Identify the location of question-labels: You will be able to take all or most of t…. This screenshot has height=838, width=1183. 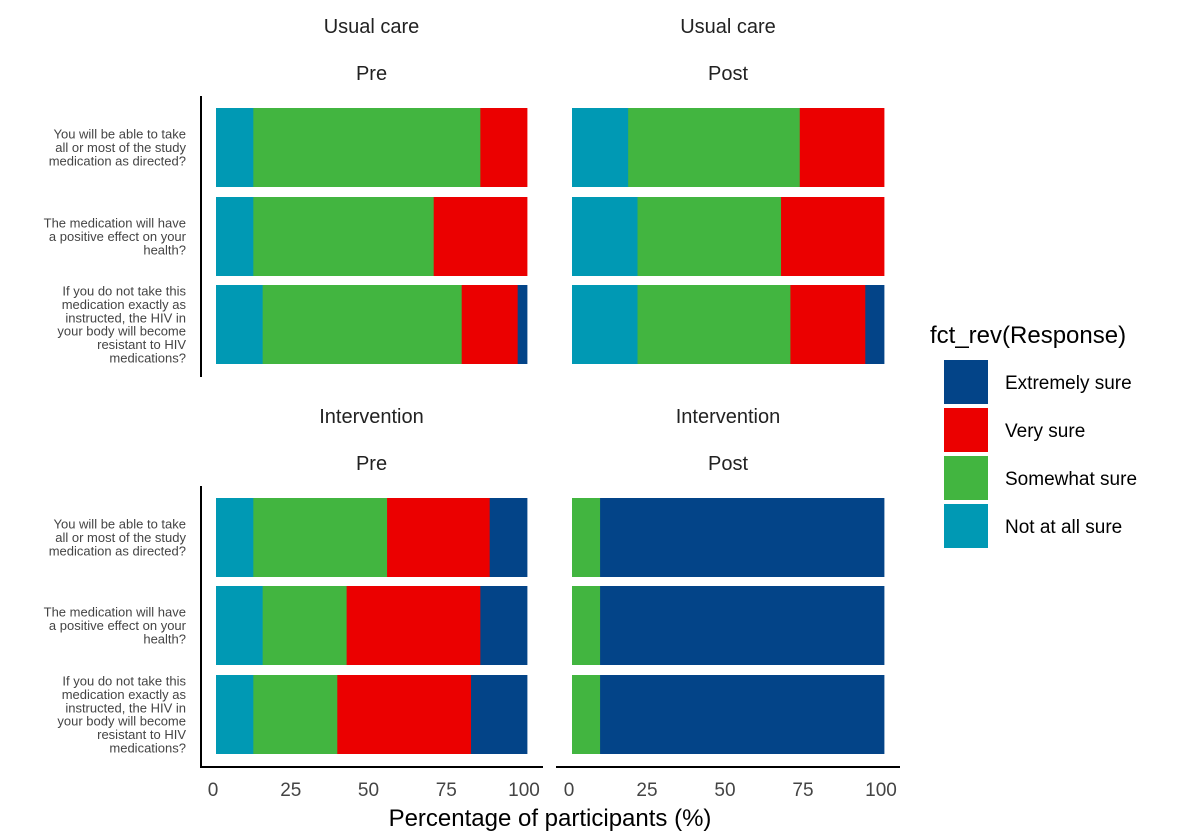
(115, 441).